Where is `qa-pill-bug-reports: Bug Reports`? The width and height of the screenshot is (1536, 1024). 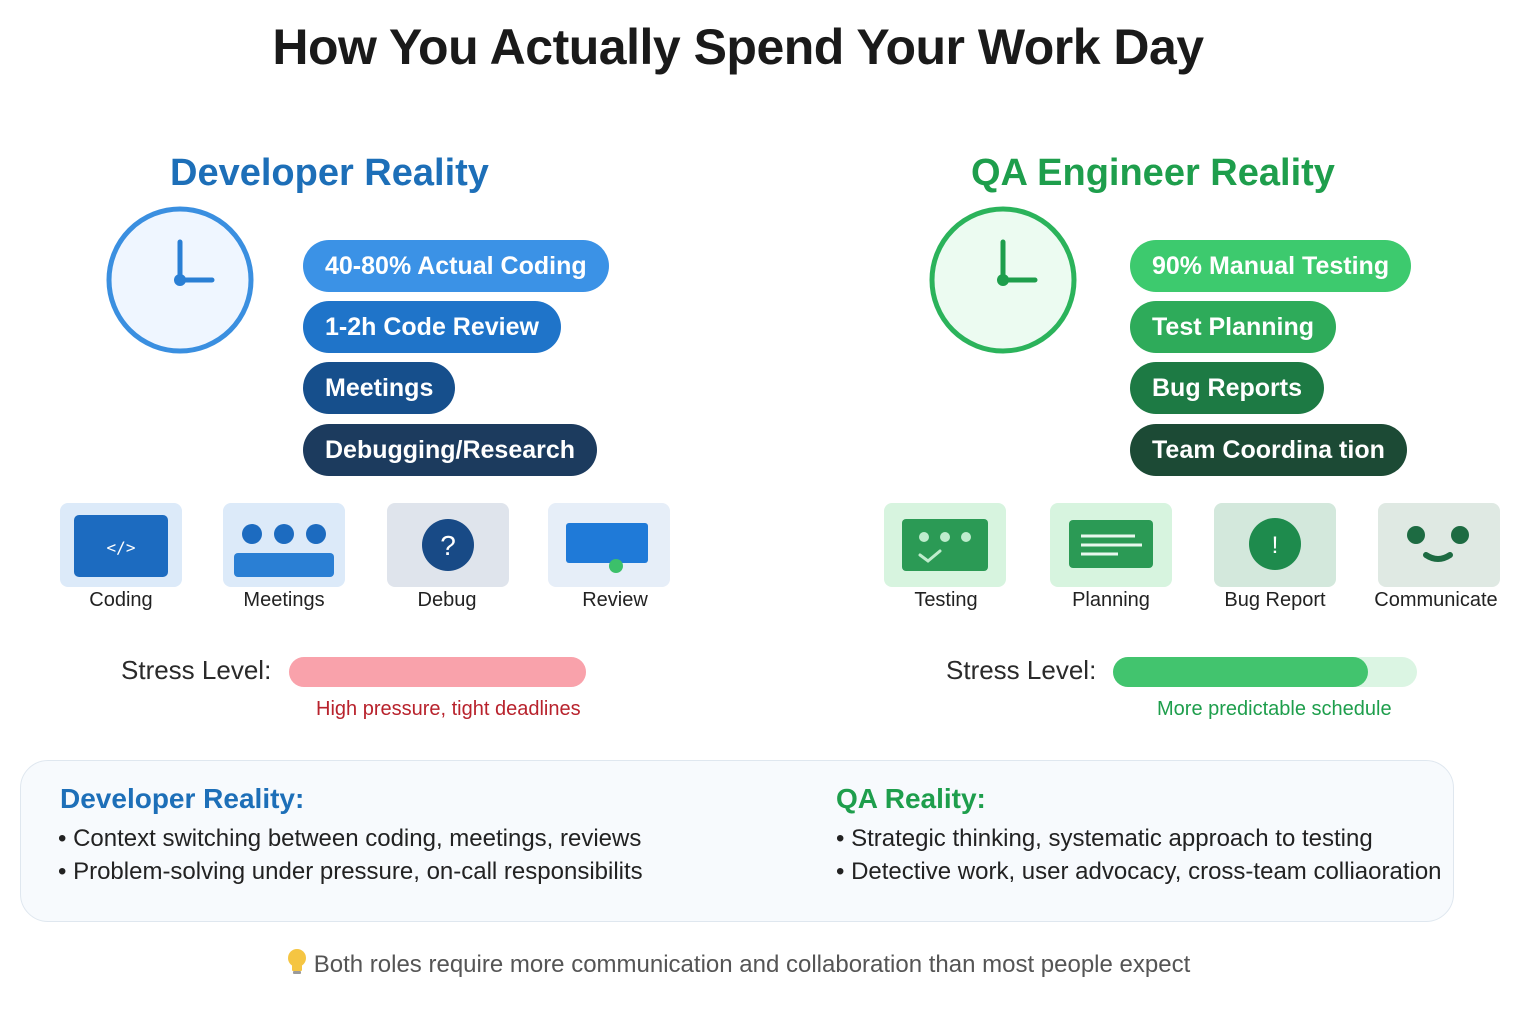
qa-pill-bug-reports: Bug Reports is located at coordinates (1227, 388).